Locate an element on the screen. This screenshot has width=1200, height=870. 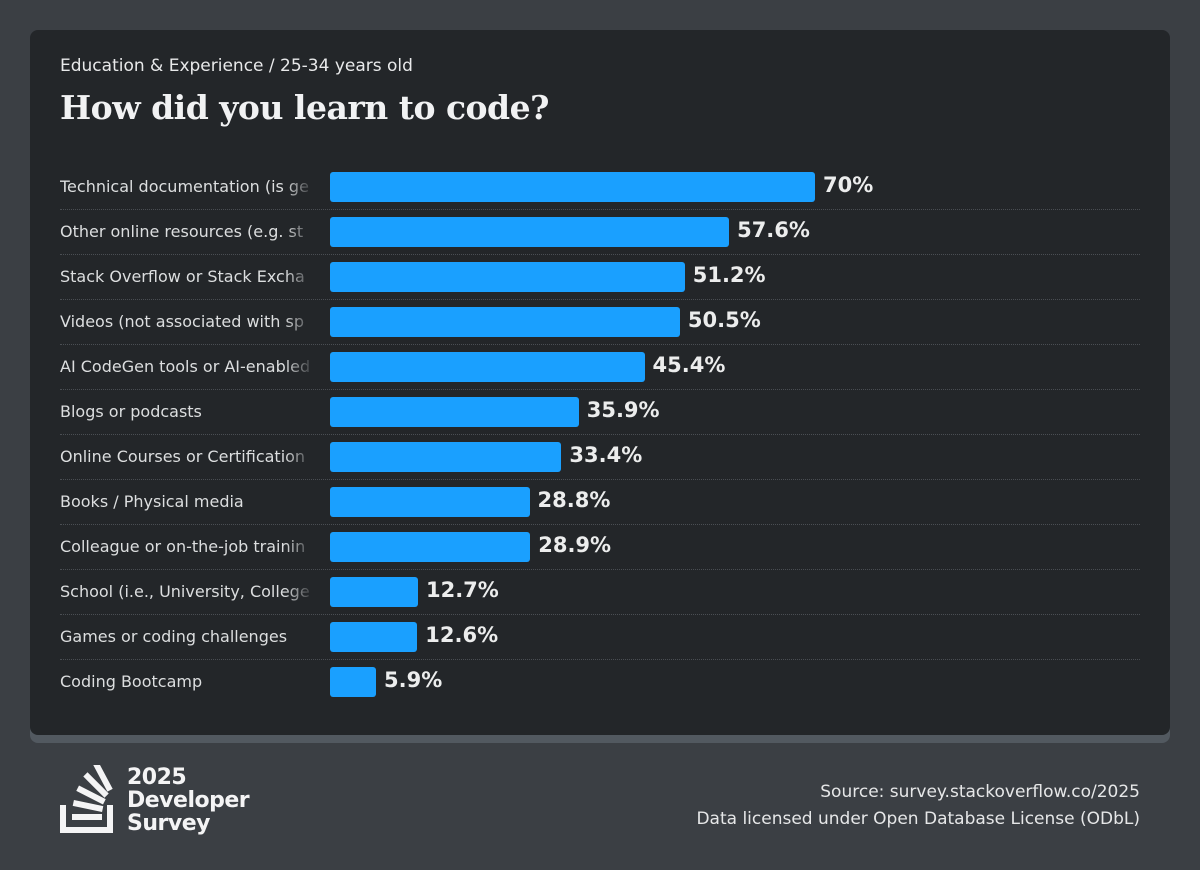
bar-row: Games or coding challenges 12.6% is located at coordinates (600, 637).